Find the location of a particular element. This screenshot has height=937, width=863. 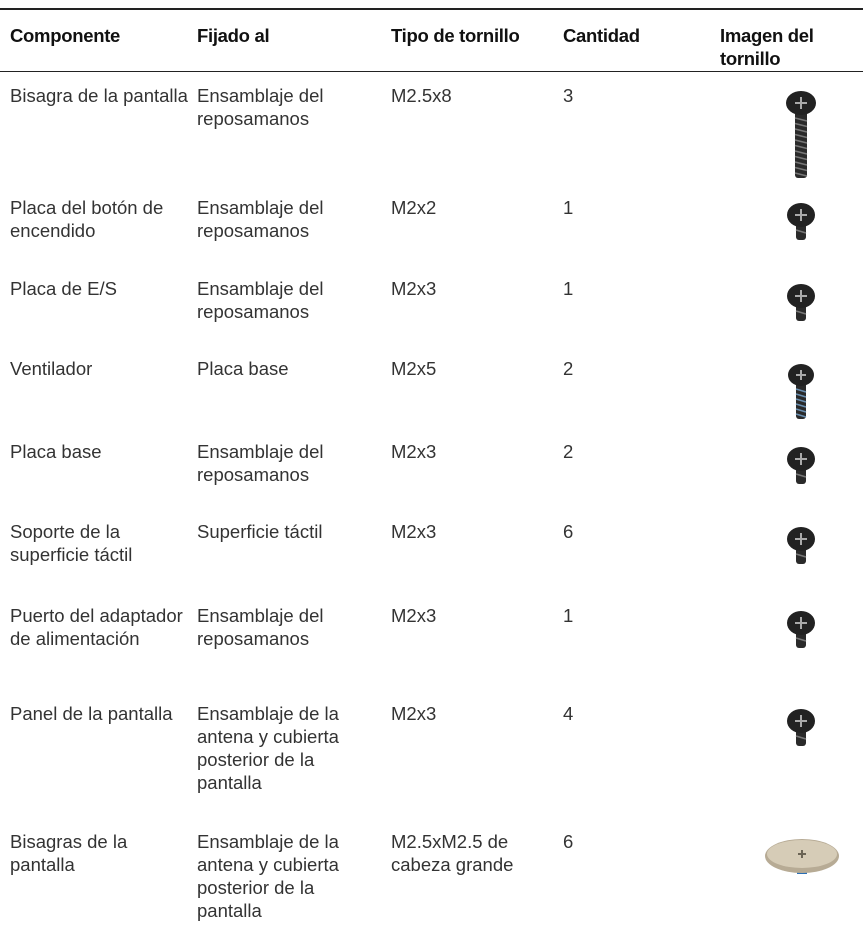

table-cell: 4 is located at coordinates (568, 713).